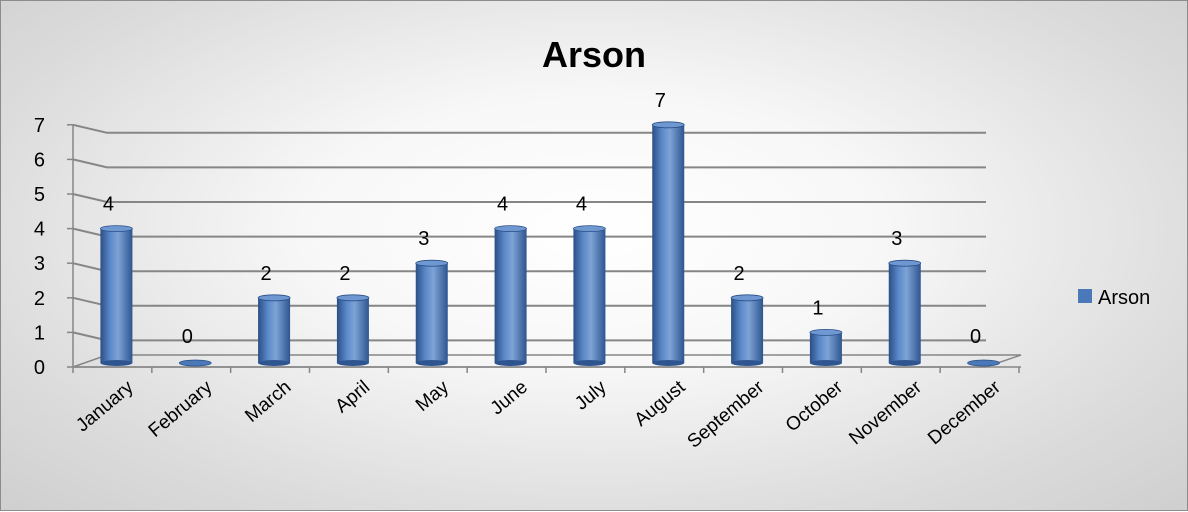 This screenshot has width=1188, height=512. What do you see at coordinates (39, 126) in the screenshot?
I see `y-tick-label: 7` at bounding box center [39, 126].